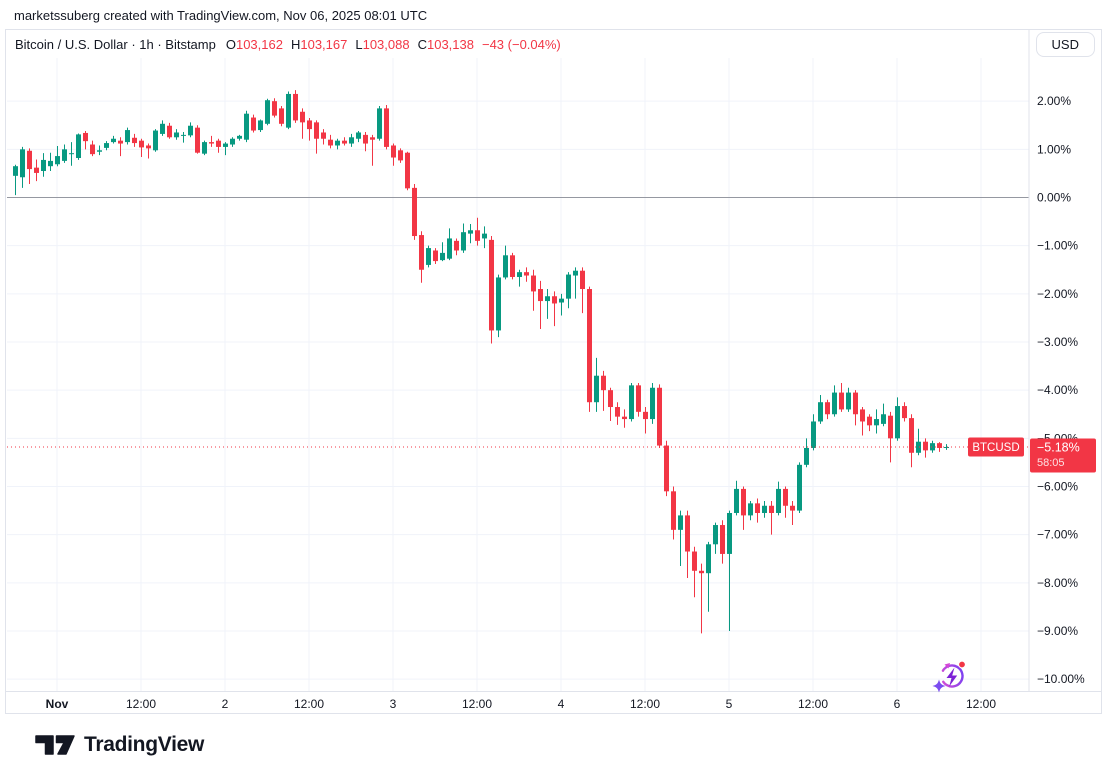 Image resolution: width=1107 pixels, height=776 pixels. I want to click on y-axis-label: −3.00%, so click(1057, 342).